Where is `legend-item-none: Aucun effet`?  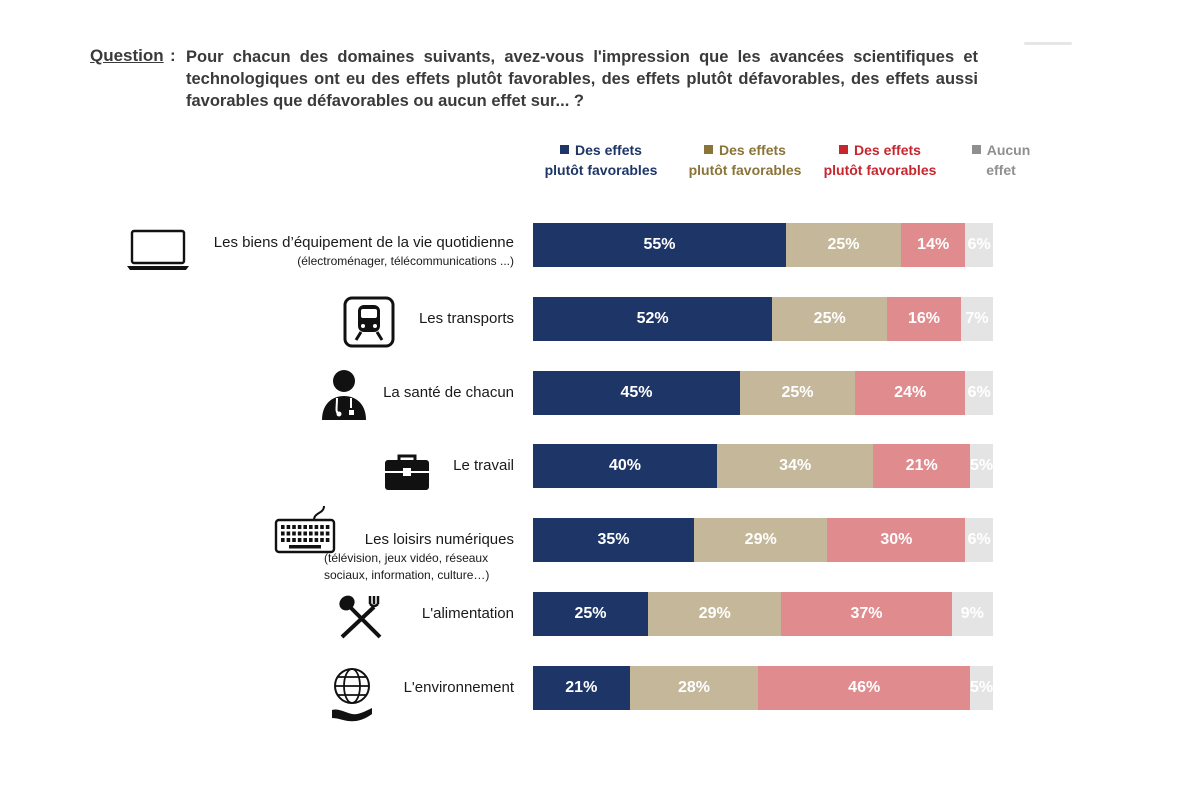 legend-item-none: Aucun effet is located at coordinates (1001, 160).